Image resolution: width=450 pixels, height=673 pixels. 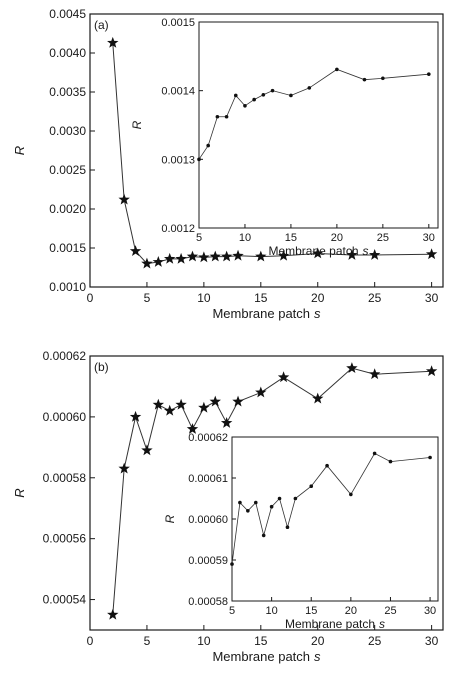 What do you see at coordinates (178, 229) in the screenshot?
I see `y-tick-label: 0.0012` at bounding box center [178, 229].